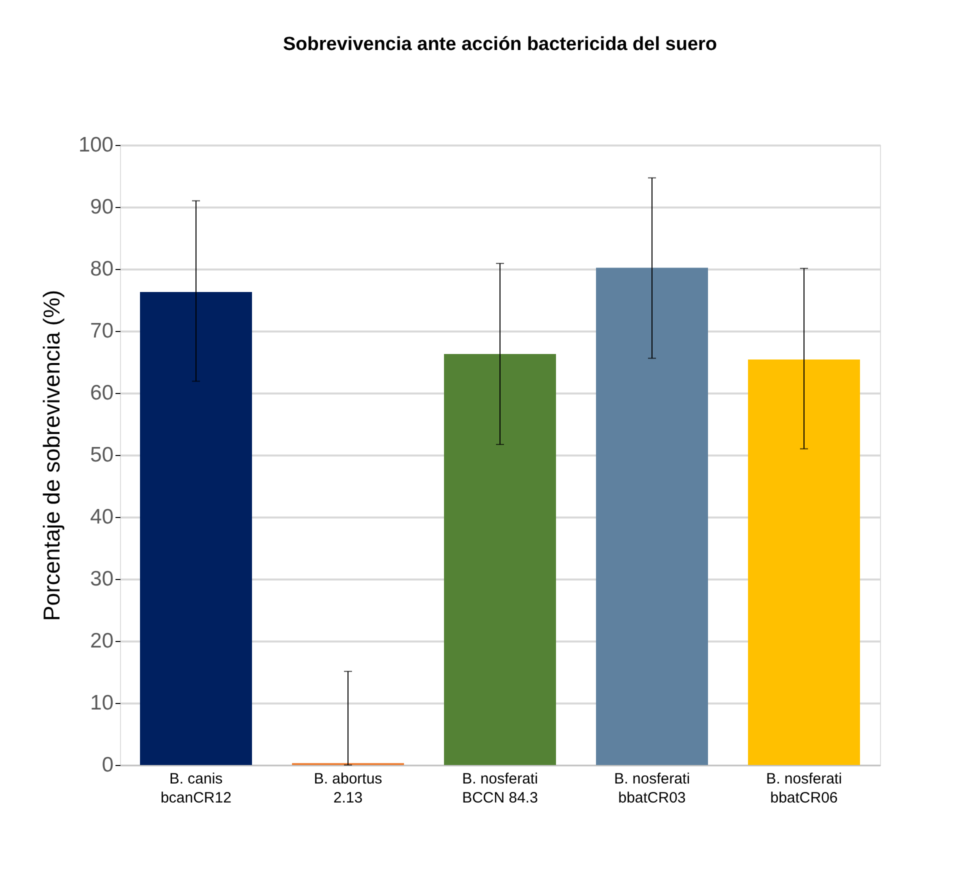 The width and height of the screenshot is (967, 878). Describe the element at coordinates (51, 456) in the screenshot. I see `y-axis-title: Porcentaje de sobrevivencia (%)` at that location.